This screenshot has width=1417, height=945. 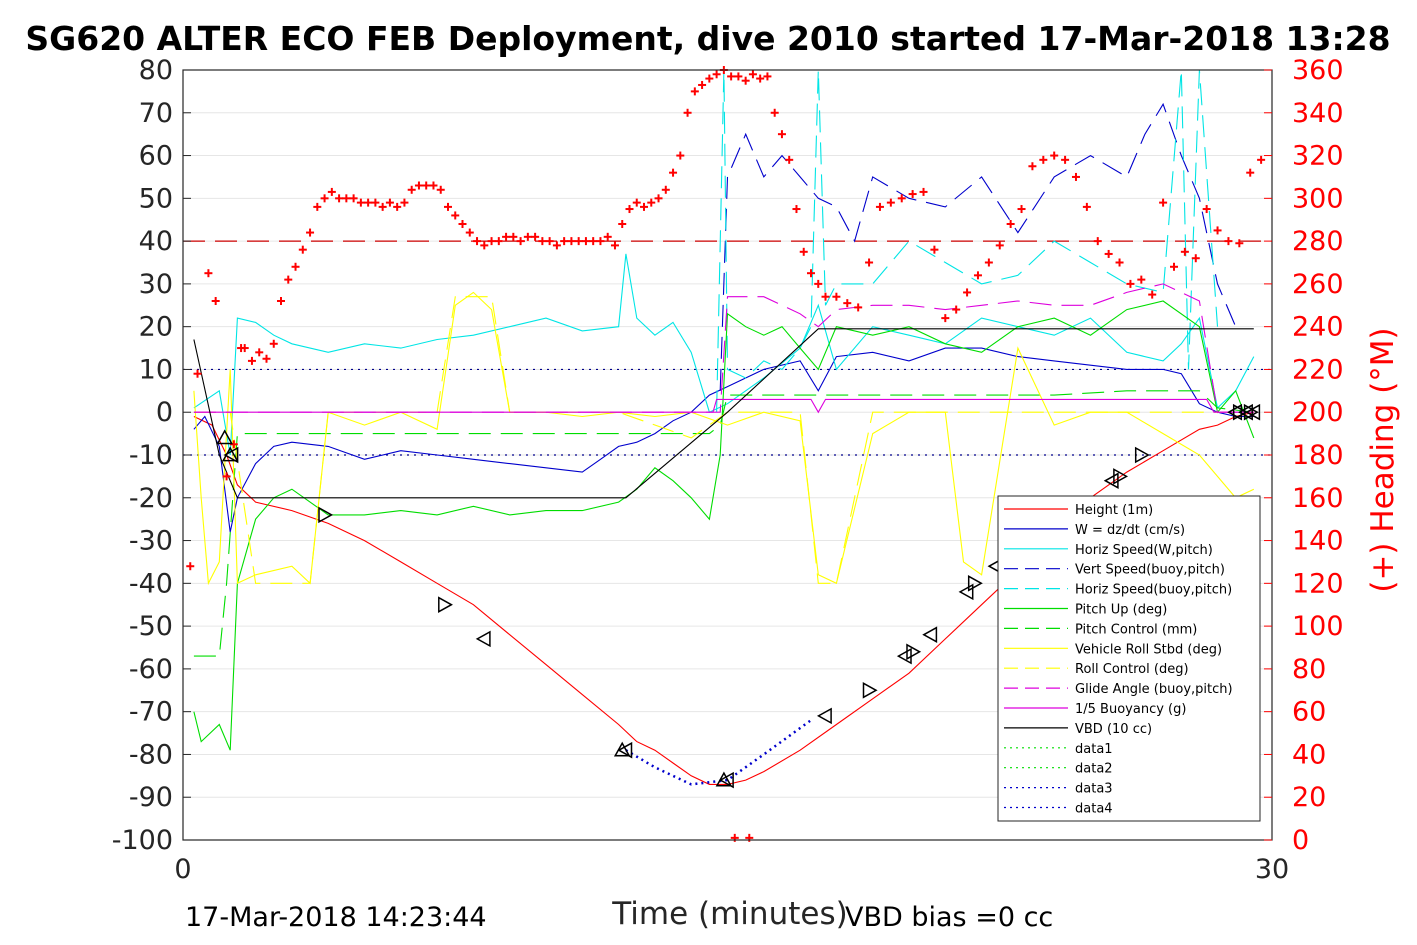 What do you see at coordinates (1148, 649) in the screenshot?
I see `legend-label: Vehicle Roll Stbd (deg)` at bounding box center [1148, 649].